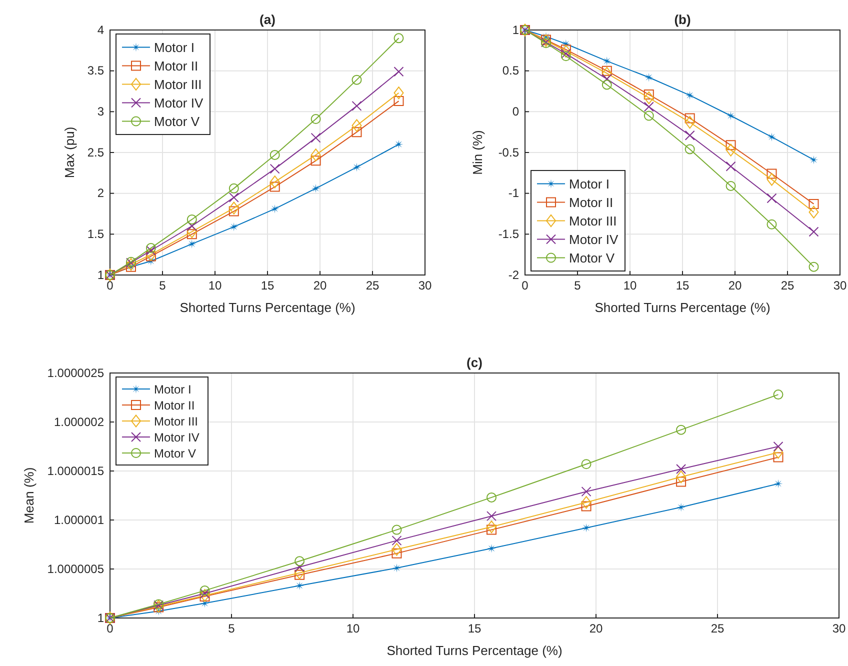  Describe the element at coordinates (75, 471) in the screenshot. I see `y-tick-label: 1.0000015` at that location.